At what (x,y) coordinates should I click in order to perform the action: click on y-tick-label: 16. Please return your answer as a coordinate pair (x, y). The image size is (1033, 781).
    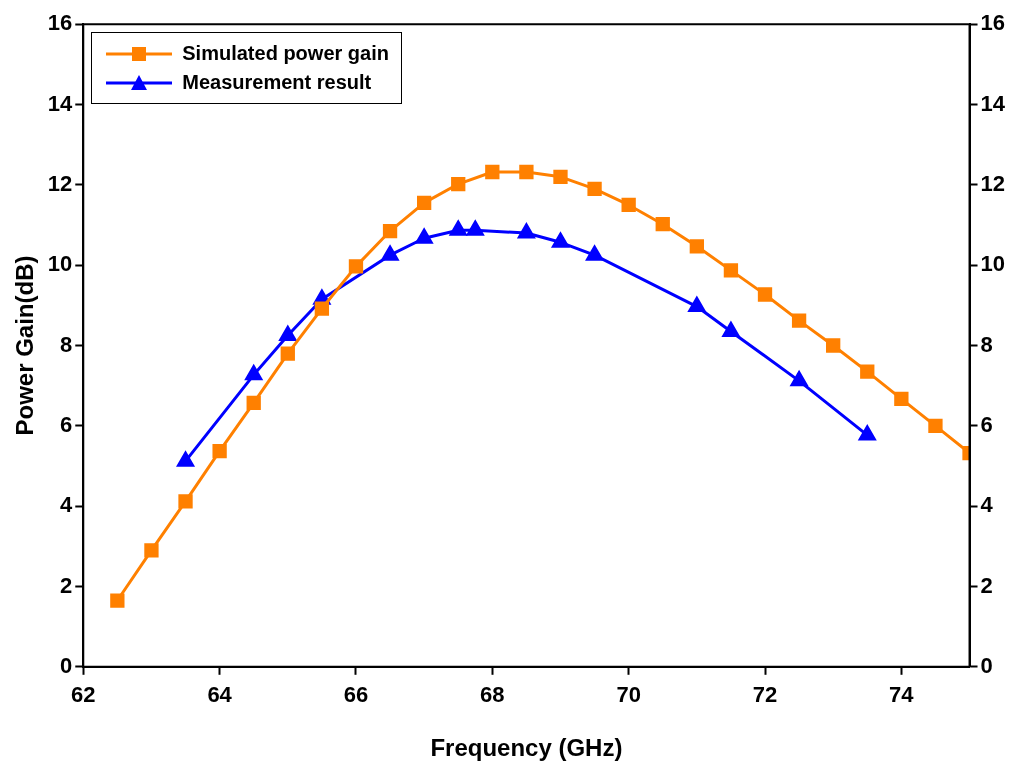
    Looking at the image, I should click on (60, 23).